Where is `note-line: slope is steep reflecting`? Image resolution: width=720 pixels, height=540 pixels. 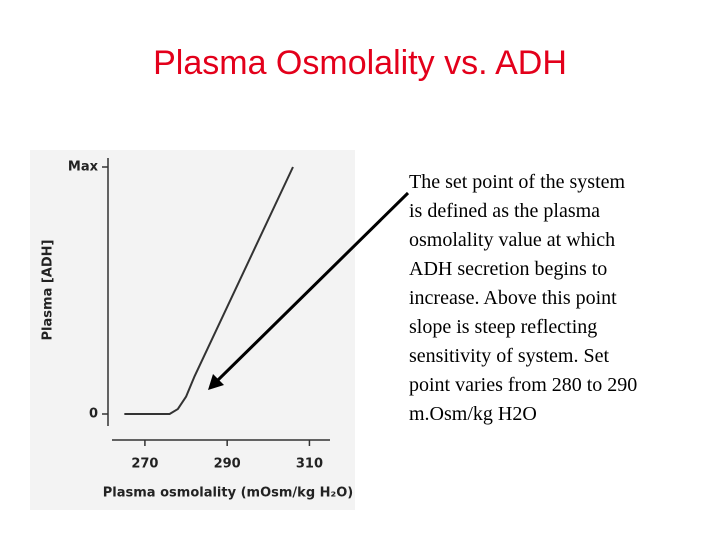
note-line: slope is steep reflecting is located at coordinates (503, 327).